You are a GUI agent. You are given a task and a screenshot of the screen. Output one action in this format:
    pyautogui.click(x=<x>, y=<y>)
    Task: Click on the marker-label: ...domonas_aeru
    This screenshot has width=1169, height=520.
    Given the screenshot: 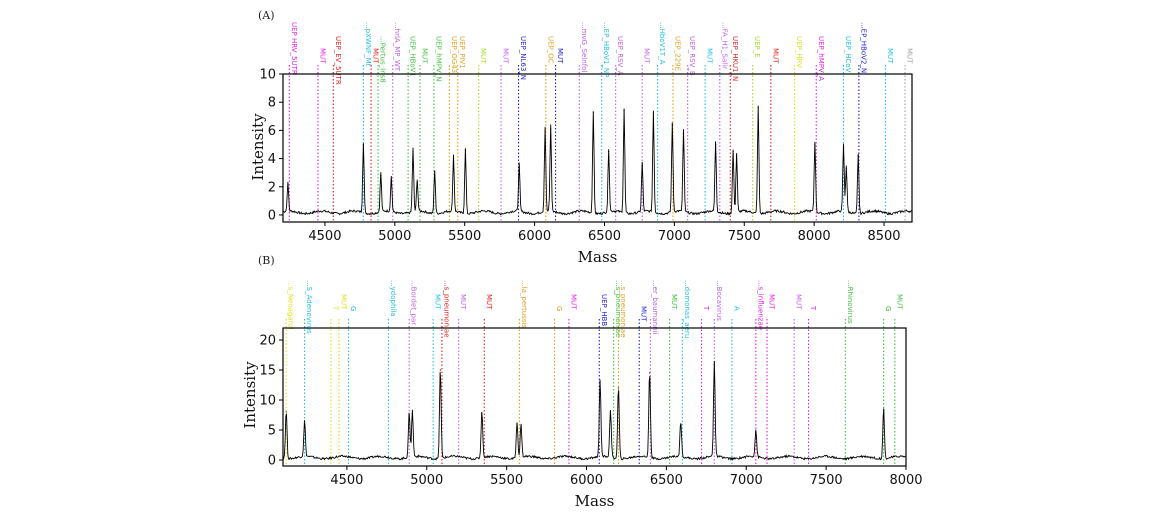 What is the action you would take?
    pyautogui.click(x=687, y=309)
    